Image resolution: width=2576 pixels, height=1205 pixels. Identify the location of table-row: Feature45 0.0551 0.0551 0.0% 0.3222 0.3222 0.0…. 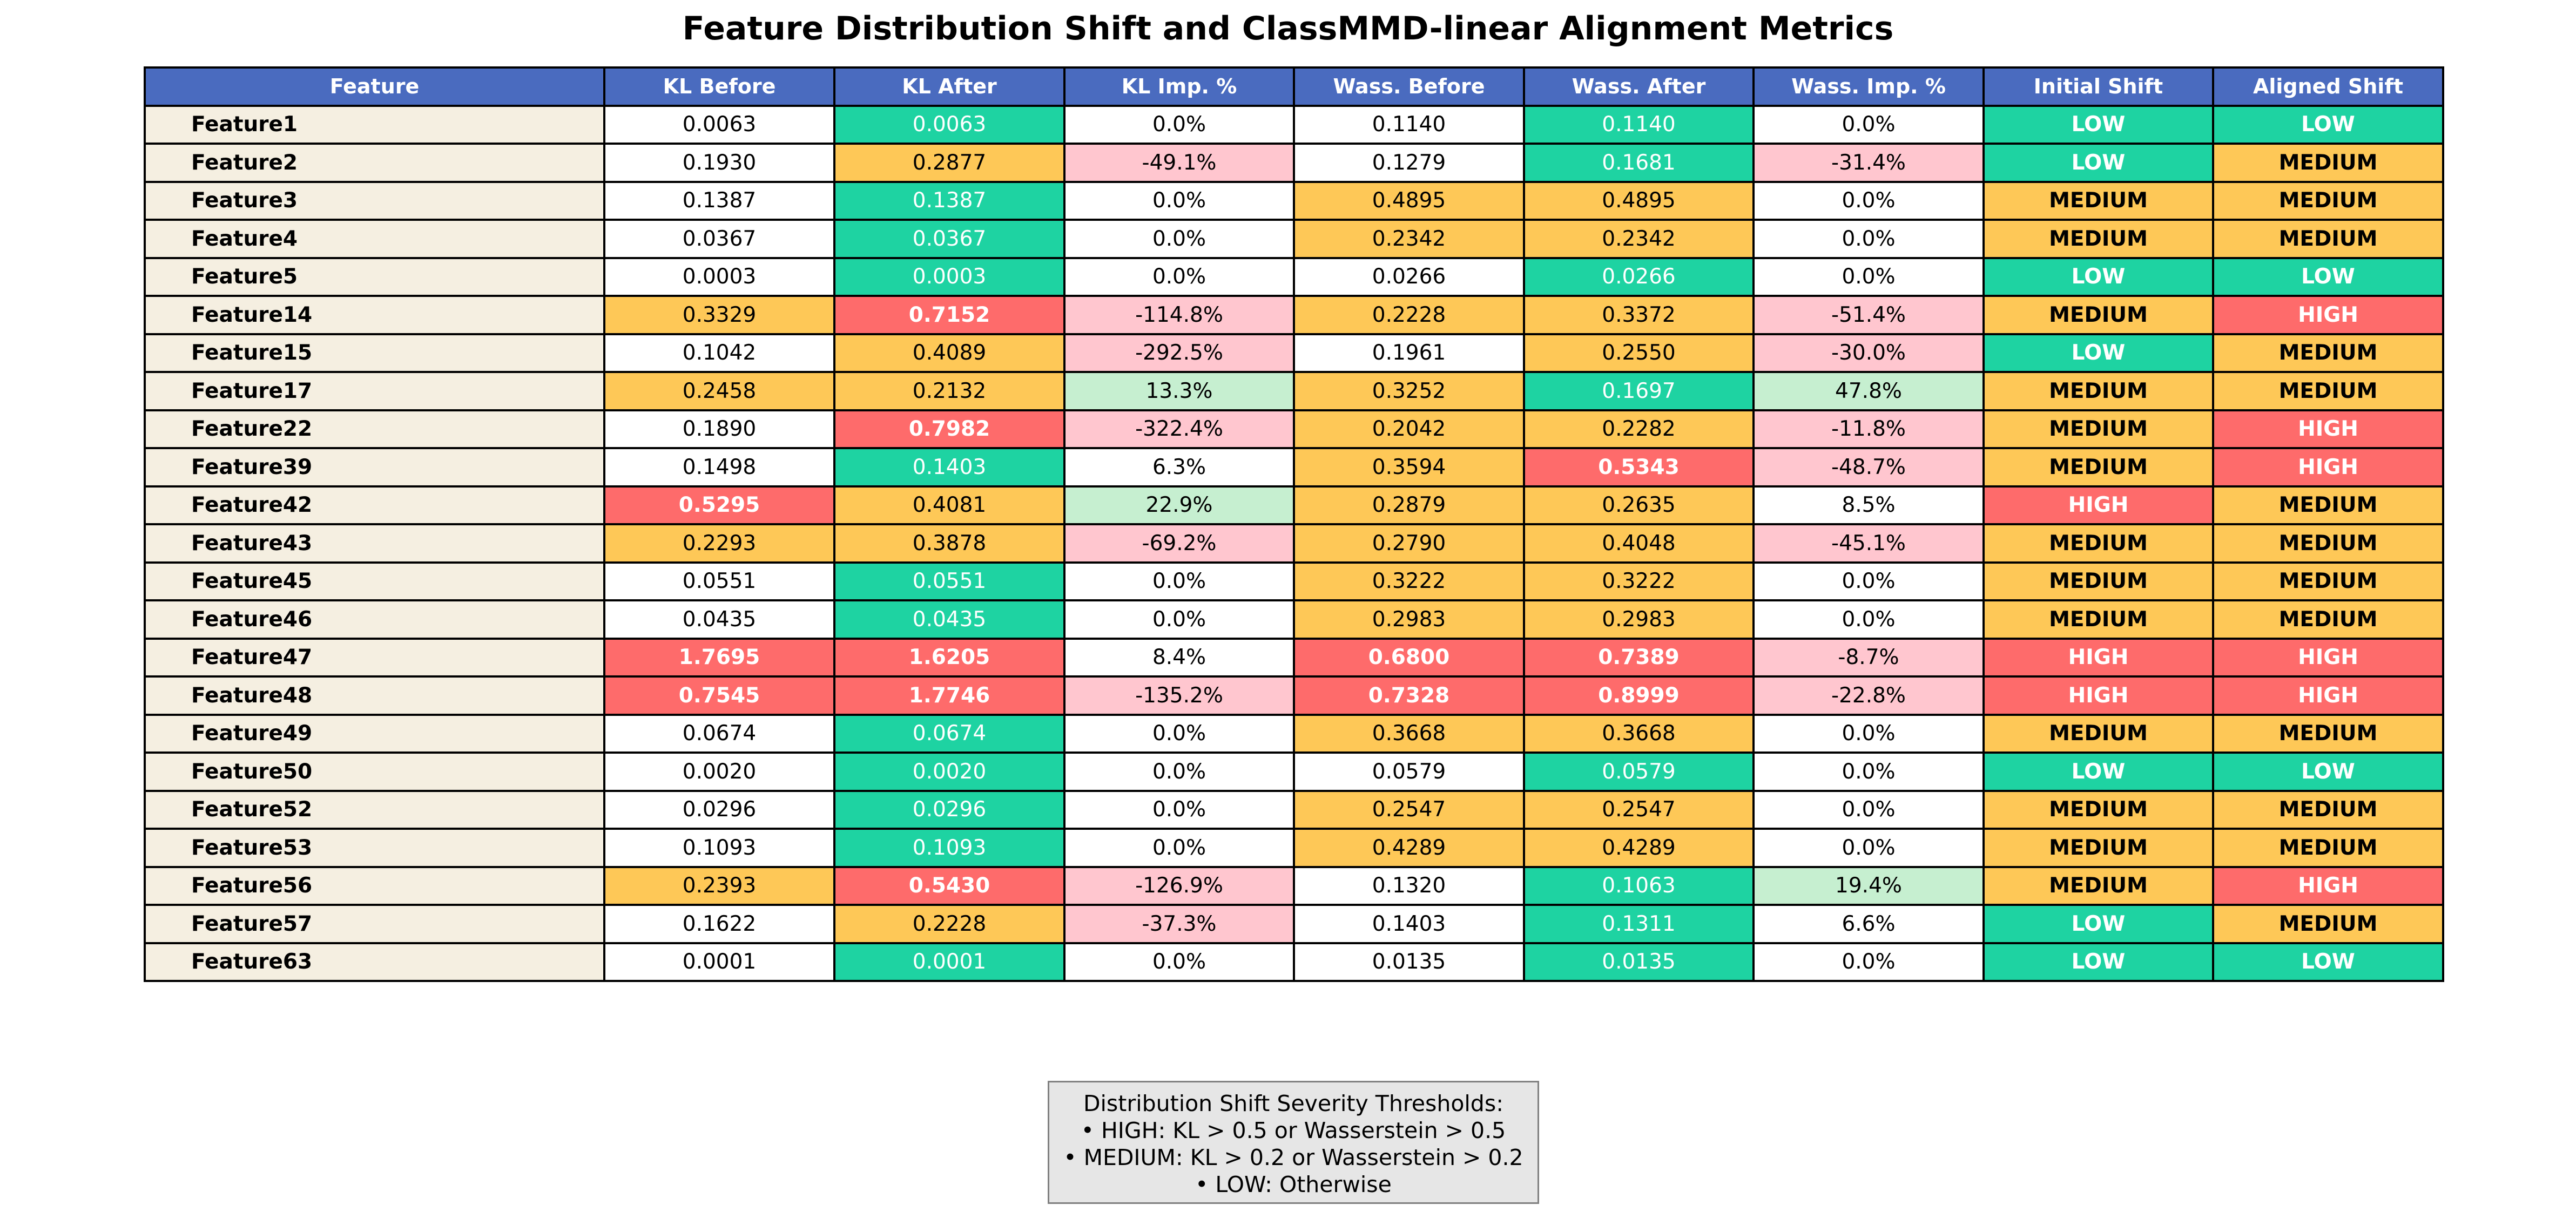
(1294, 581).